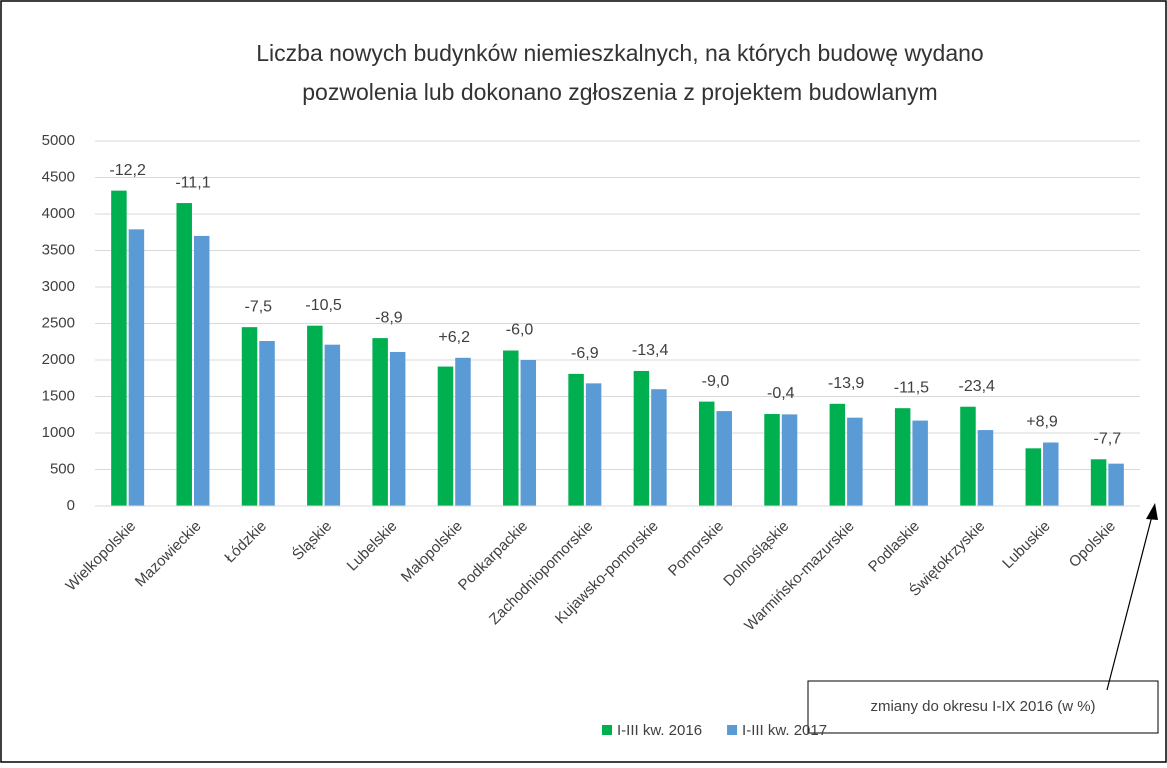 Image resolution: width=1167 pixels, height=768 pixels. Describe the element at coordinates (911, 387) in the screenshot. I see `change-label: -11,5` at that location.